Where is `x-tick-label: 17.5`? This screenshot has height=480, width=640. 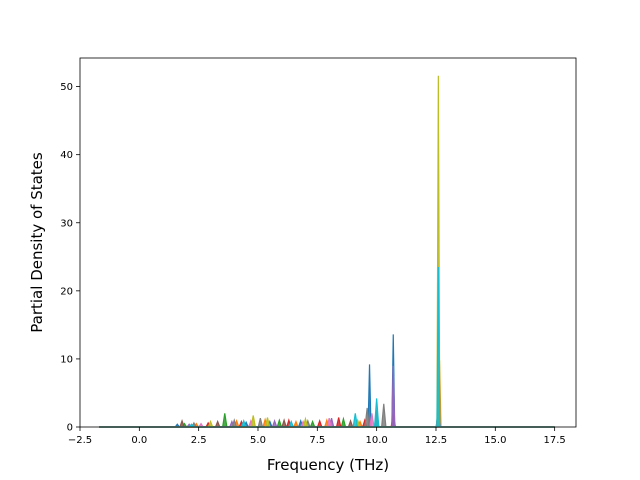
x-tick-label: 17.5 is located at coordinates (555, 440).